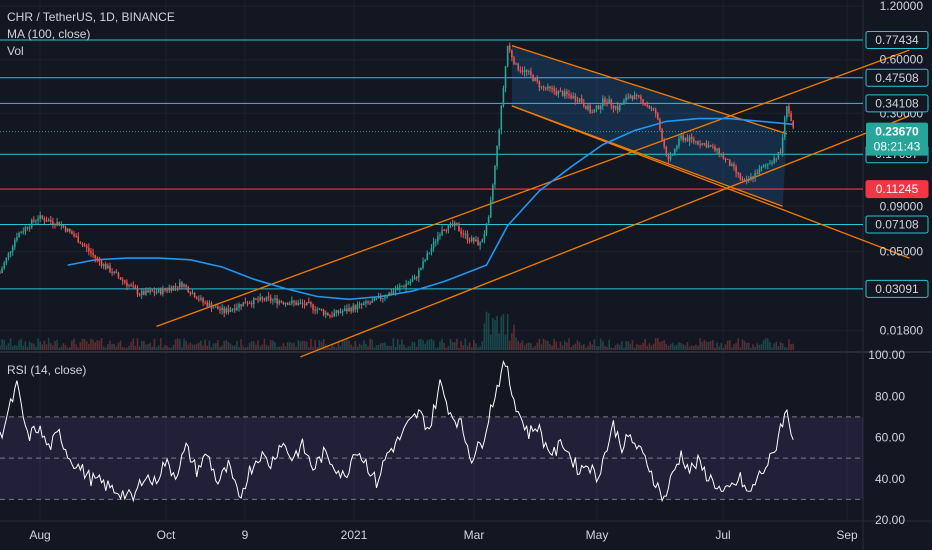  I want to click on price-tag-label: 0.47508, so click(897, 78).